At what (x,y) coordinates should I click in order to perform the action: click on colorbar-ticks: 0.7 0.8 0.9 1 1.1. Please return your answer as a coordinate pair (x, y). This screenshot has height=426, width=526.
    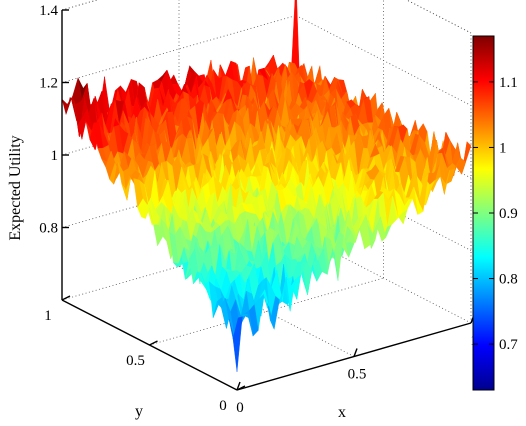
    Looking at the image, I should click on (495, 214).